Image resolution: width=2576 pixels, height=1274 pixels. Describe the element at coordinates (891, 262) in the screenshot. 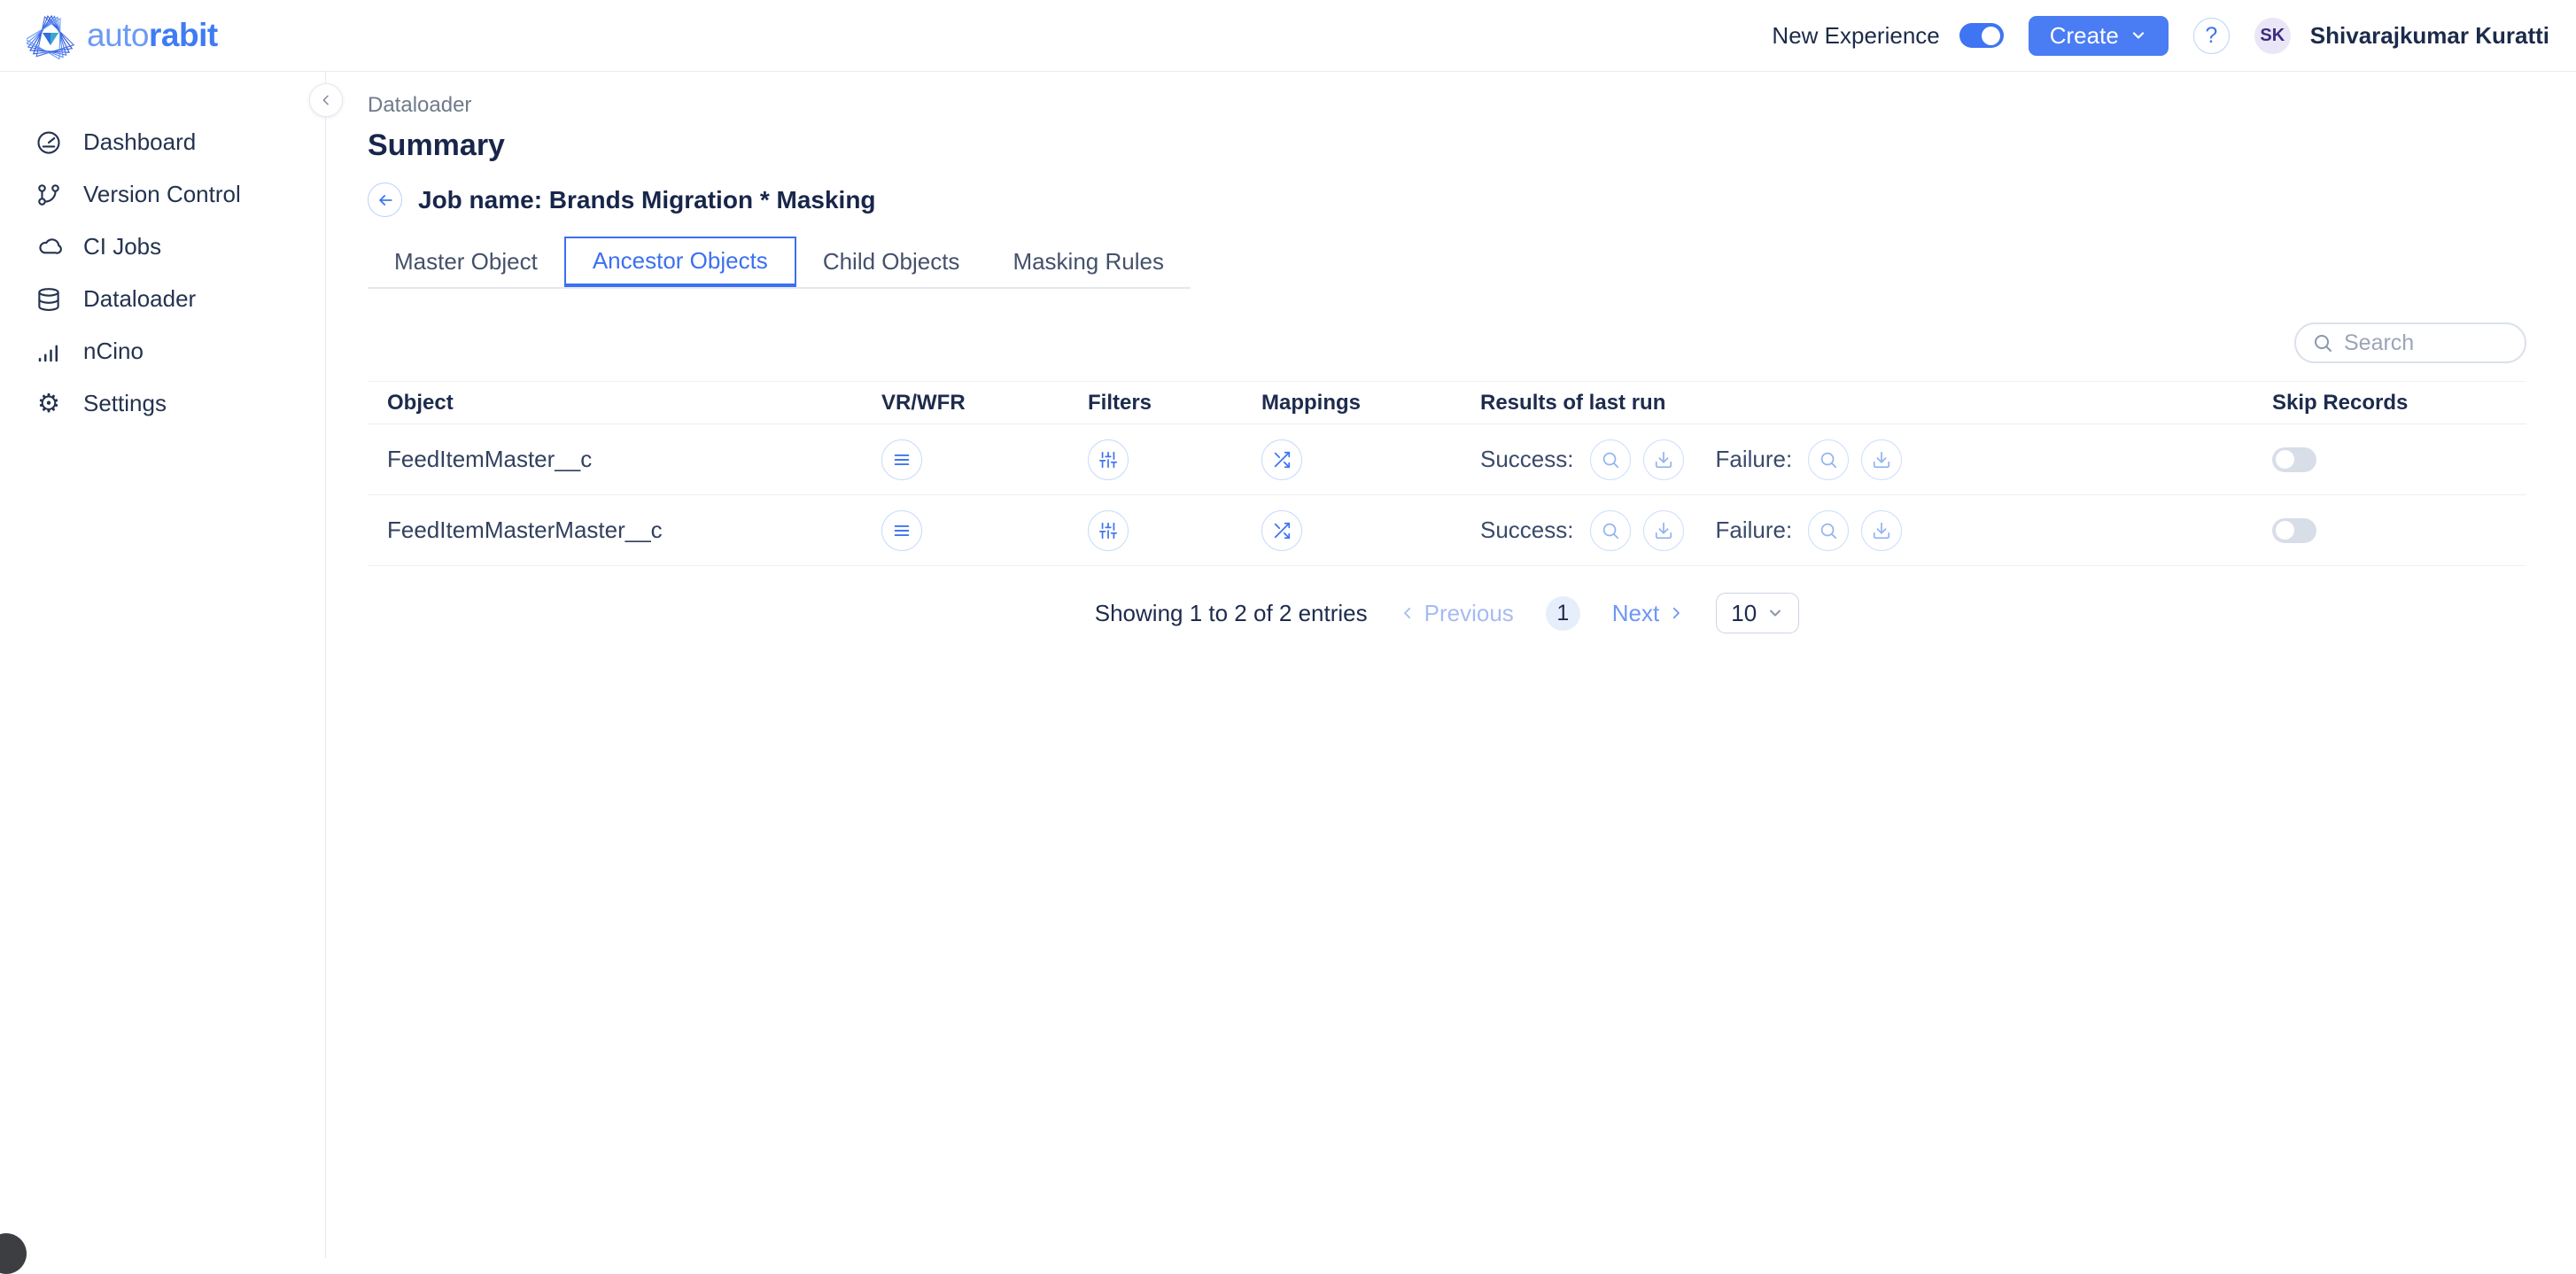

I see `tab-child-objects: Child Objects` at that location.